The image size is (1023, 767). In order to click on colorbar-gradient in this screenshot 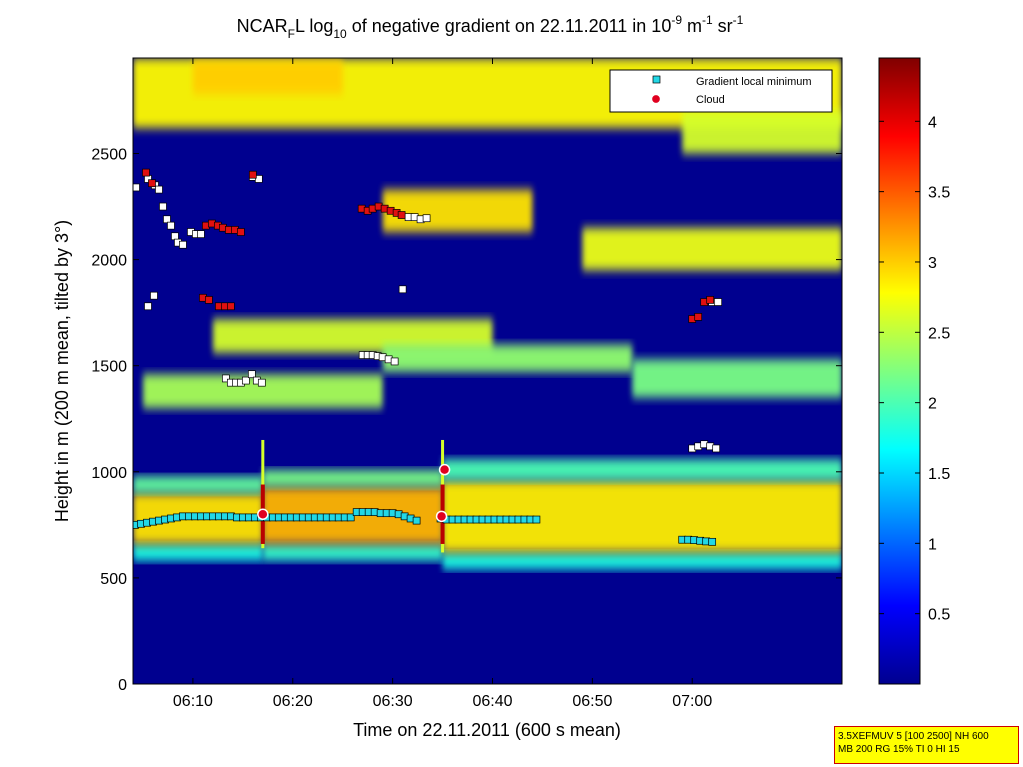, I will do `click(899, 371)`.